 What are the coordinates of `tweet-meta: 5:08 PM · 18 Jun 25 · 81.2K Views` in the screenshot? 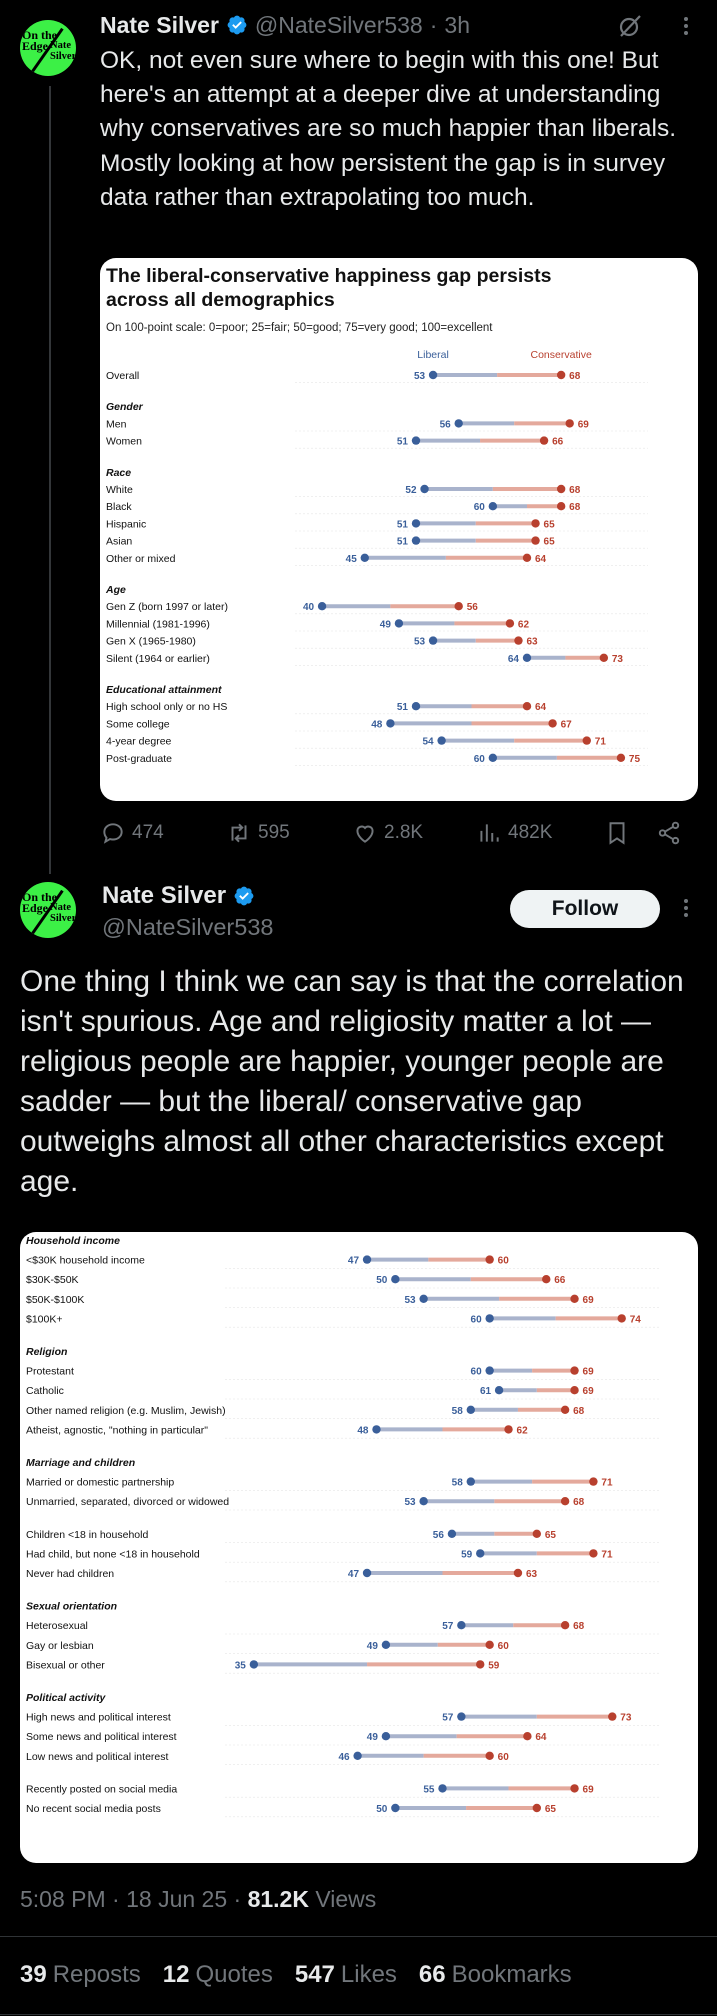 It's located at (198, 1899).